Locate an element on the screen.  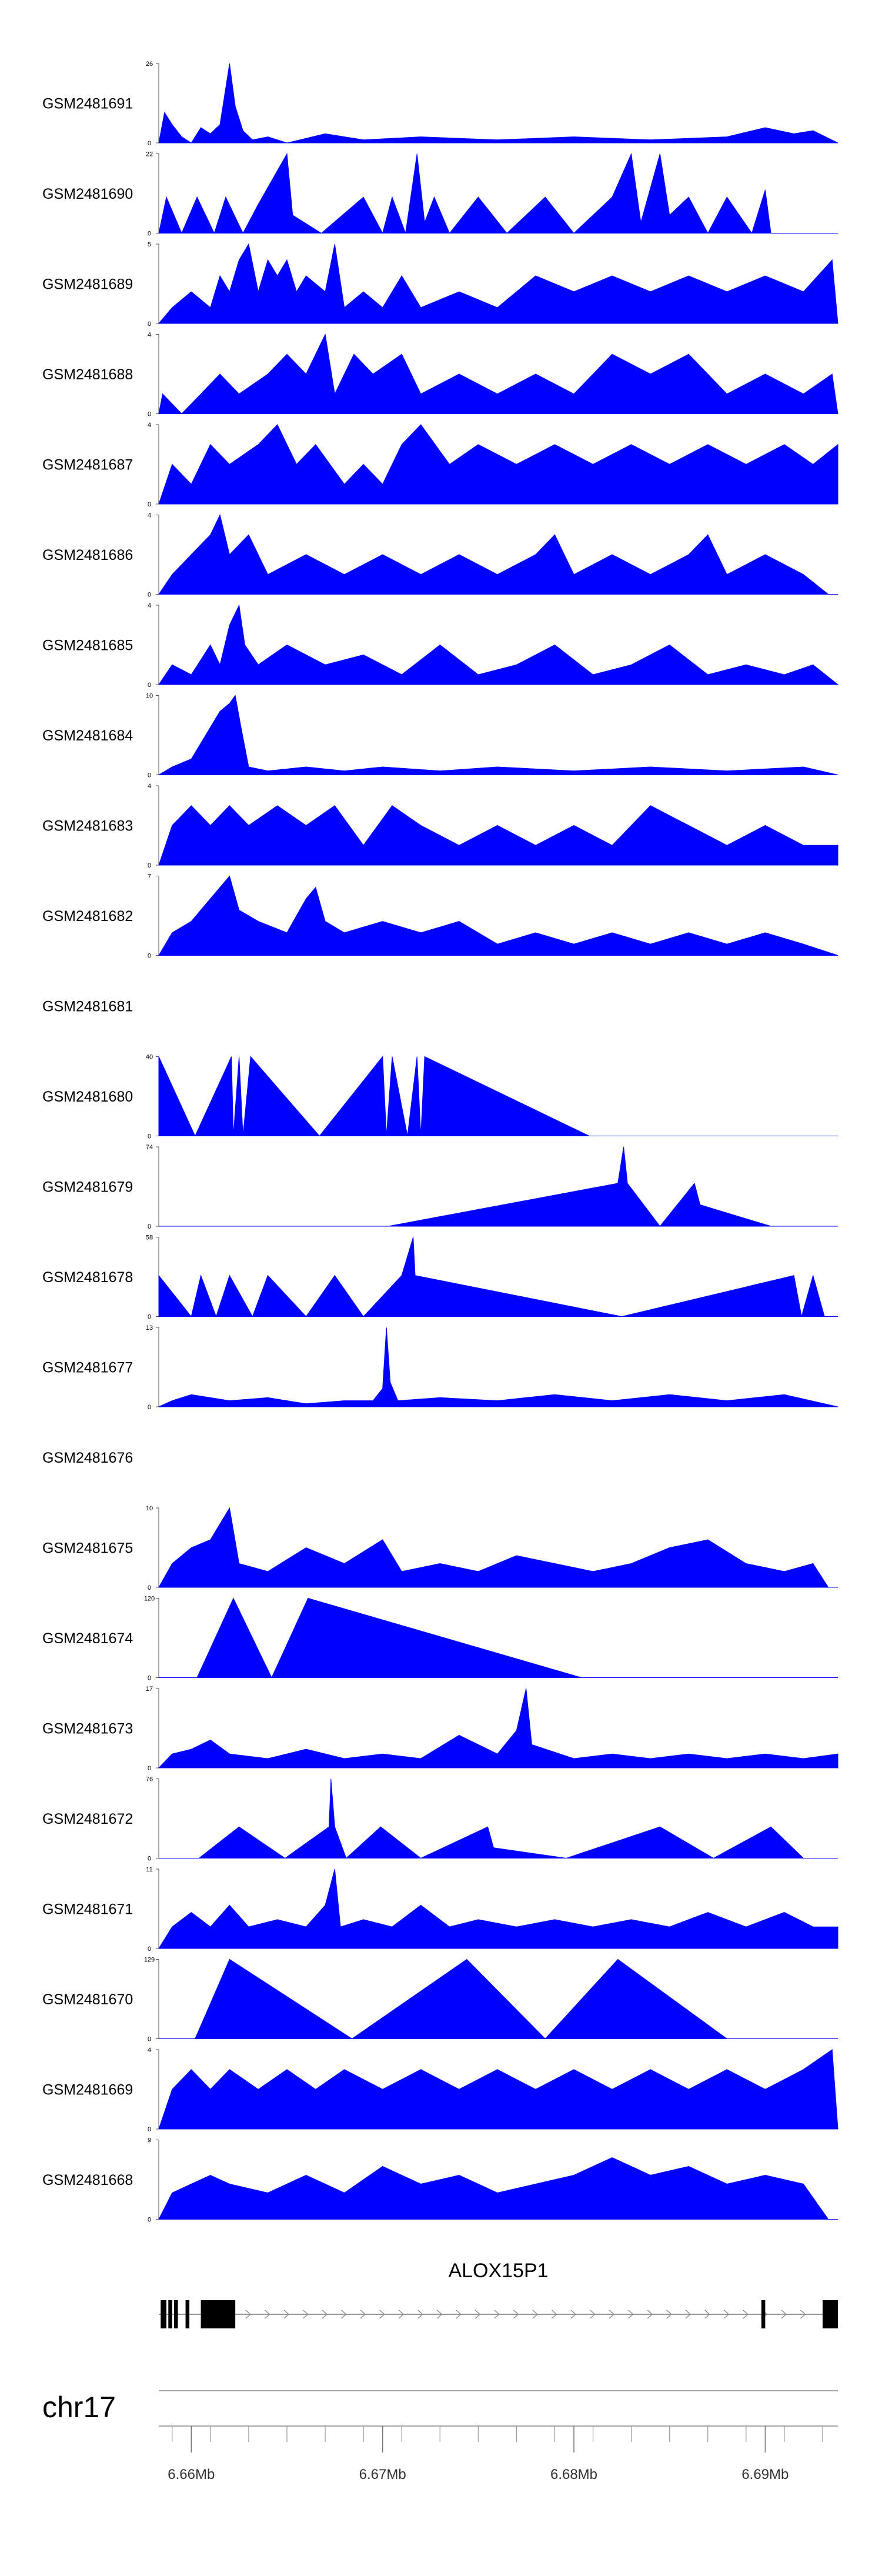
coverage-area-gsm2481680 is located at coordinates (498, 1096).